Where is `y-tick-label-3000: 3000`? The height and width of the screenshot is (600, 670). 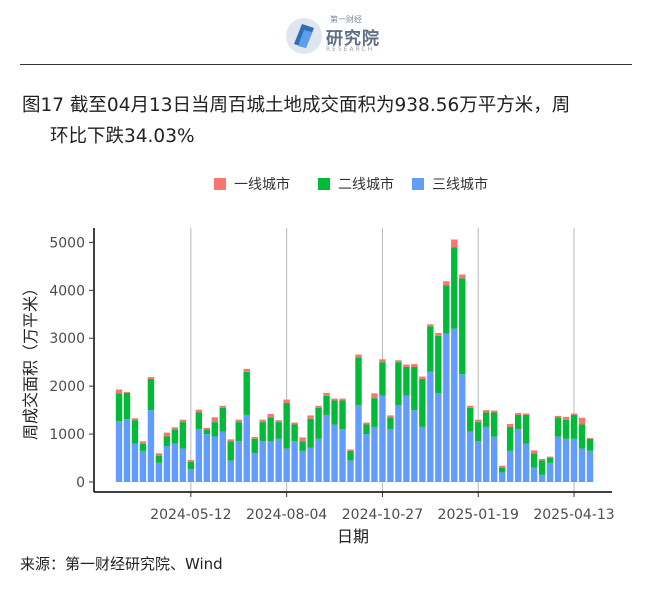 y-tick-label-3000: 3000 is located at coordinates (67, 339).